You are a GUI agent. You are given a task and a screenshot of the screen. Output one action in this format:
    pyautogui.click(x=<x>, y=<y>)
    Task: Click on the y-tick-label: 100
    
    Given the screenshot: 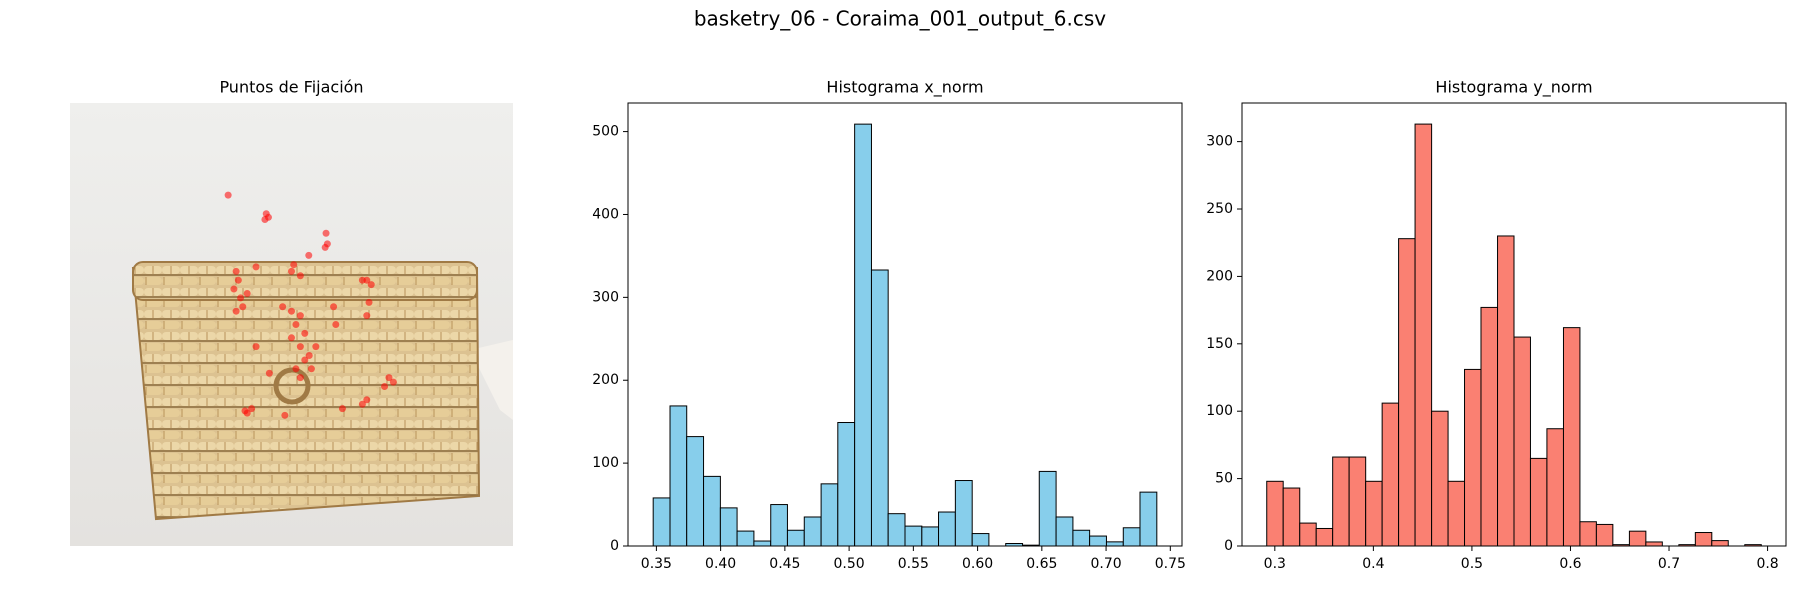 What is the action you would take?
    pyautogui.click(x=605, y=463)
    